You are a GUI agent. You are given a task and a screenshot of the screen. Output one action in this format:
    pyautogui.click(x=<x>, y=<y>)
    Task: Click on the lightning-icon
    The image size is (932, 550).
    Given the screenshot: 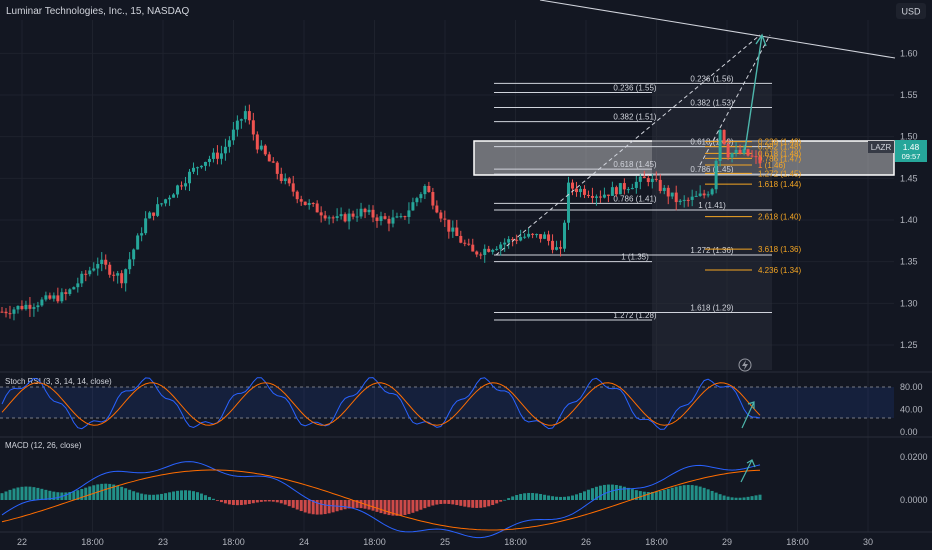 What is the action you would take?
    pyautogui.click(x=745, y=365)
    